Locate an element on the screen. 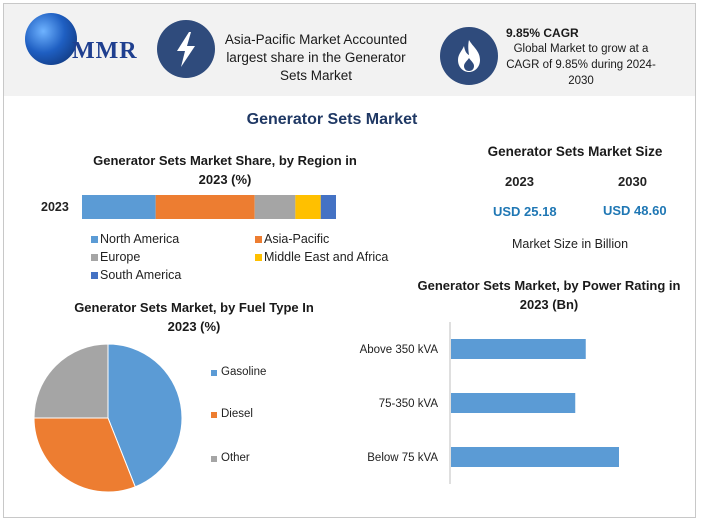 This screenshot has height=523, width=702. market-size-year-2030: 2030 is located at coordinates (632, 181).